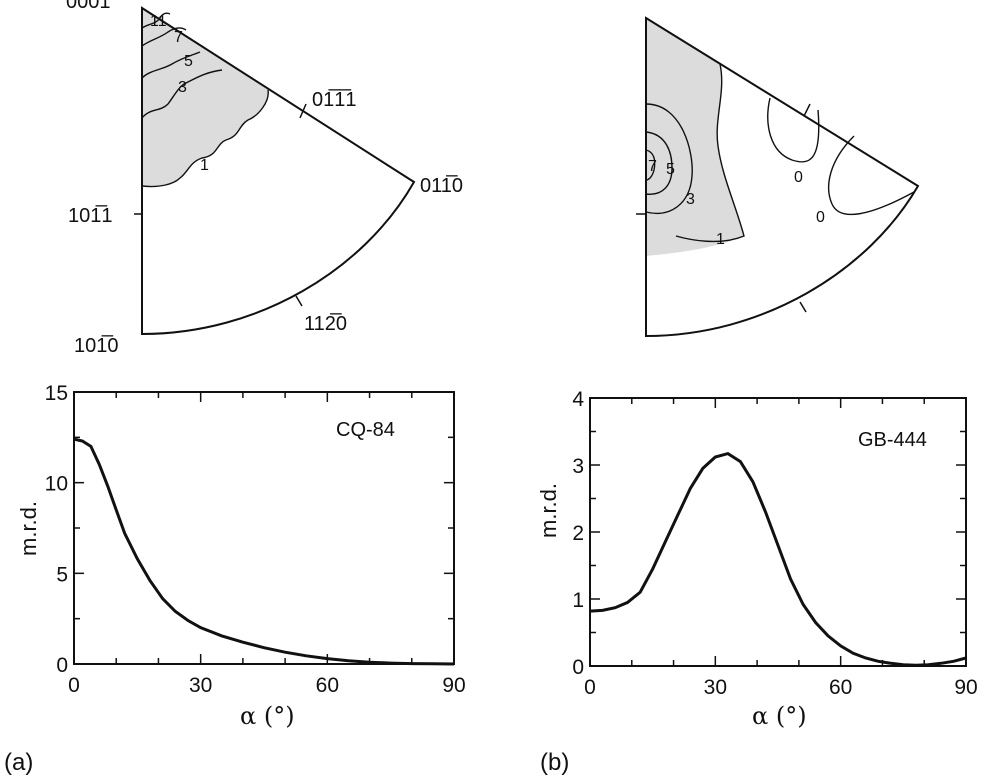 The width and height of the screenshot is (984, 780). What do you see at coordinates (670, 169) in the screenshot?
I see `pole-figure-b-contour-label-5: 5` at bounding box center [670, 169].